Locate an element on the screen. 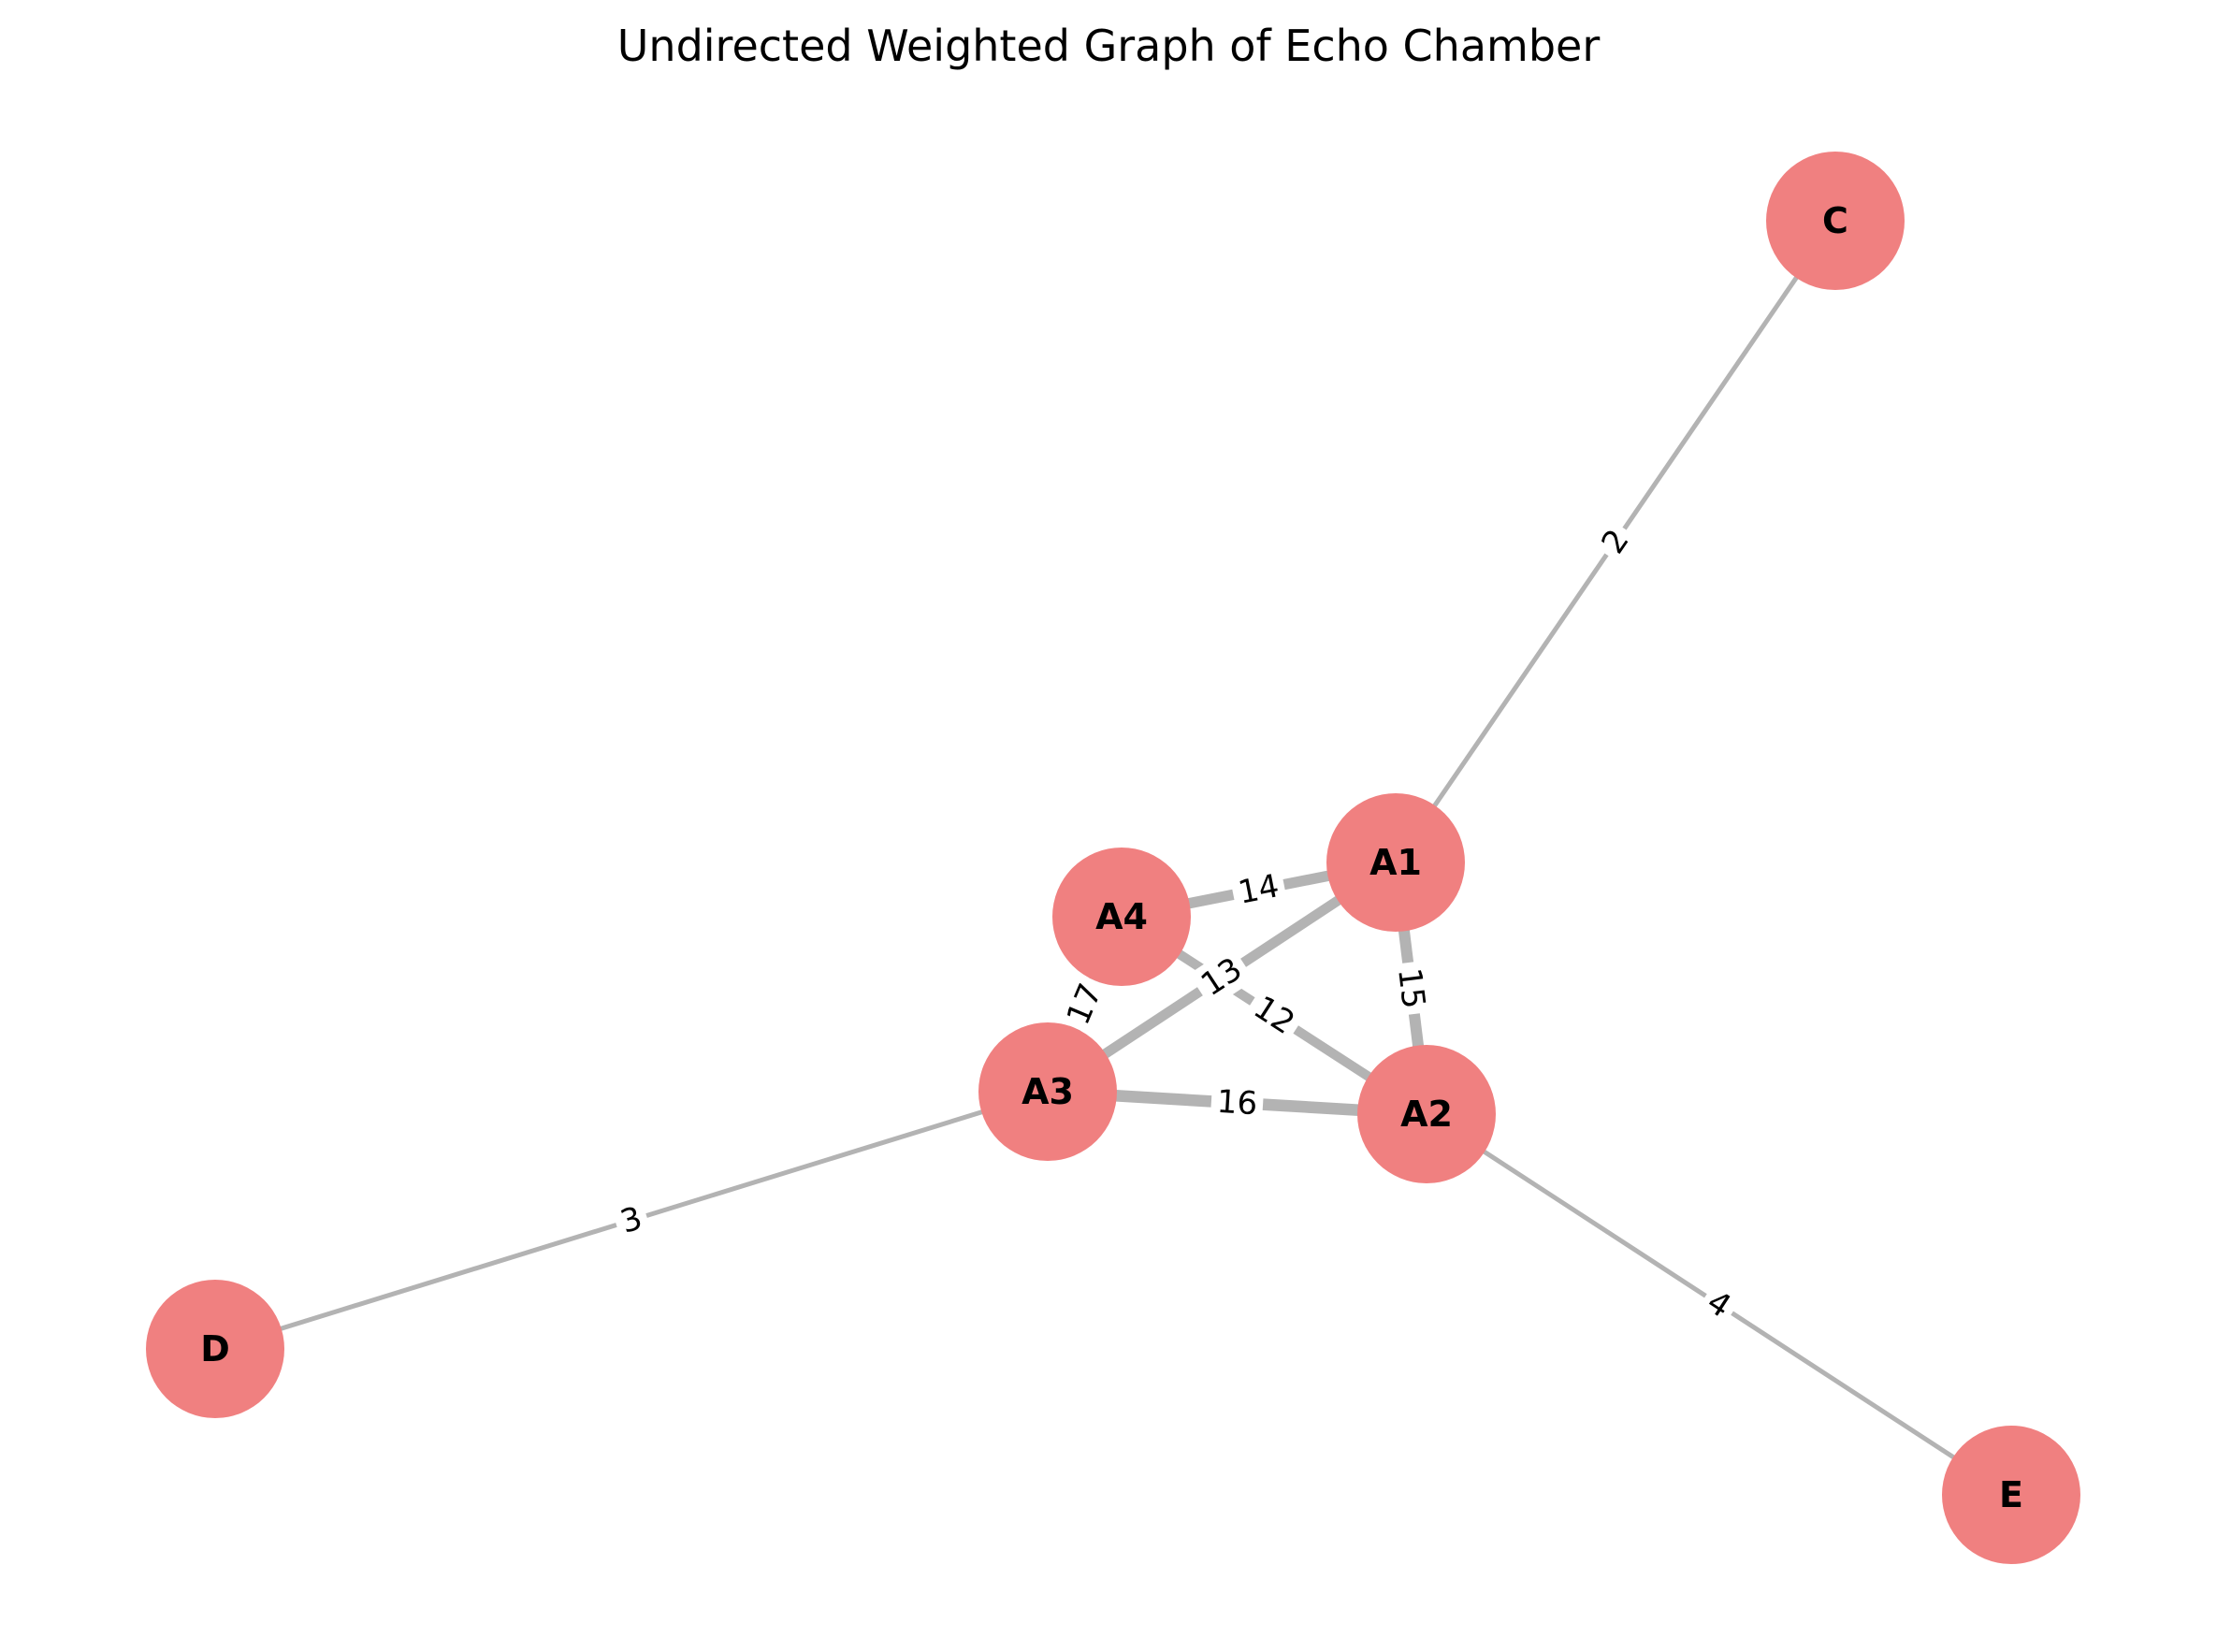  edge-weight-label: 12 is located at coordinates (1274, 1015).